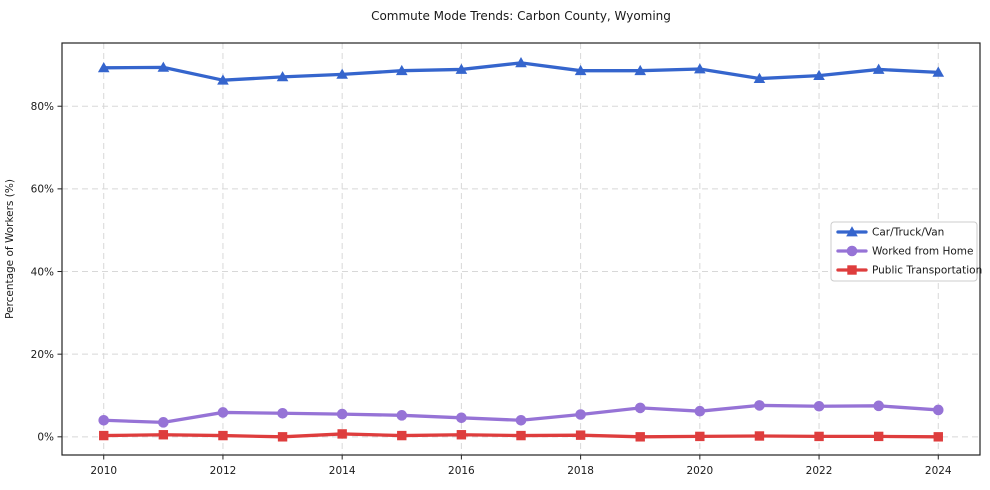 The image size is (990, 490). Describe the element at coordinates (42, 107) in the screenshot. I see `y-tick-label: 80%` at that location.